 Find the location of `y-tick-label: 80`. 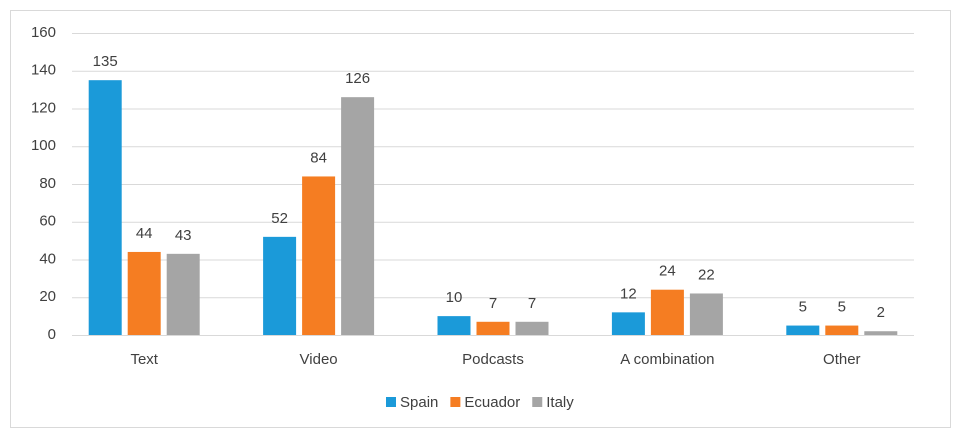

y-tick-label: 80 is located at coordinates (47, 183).